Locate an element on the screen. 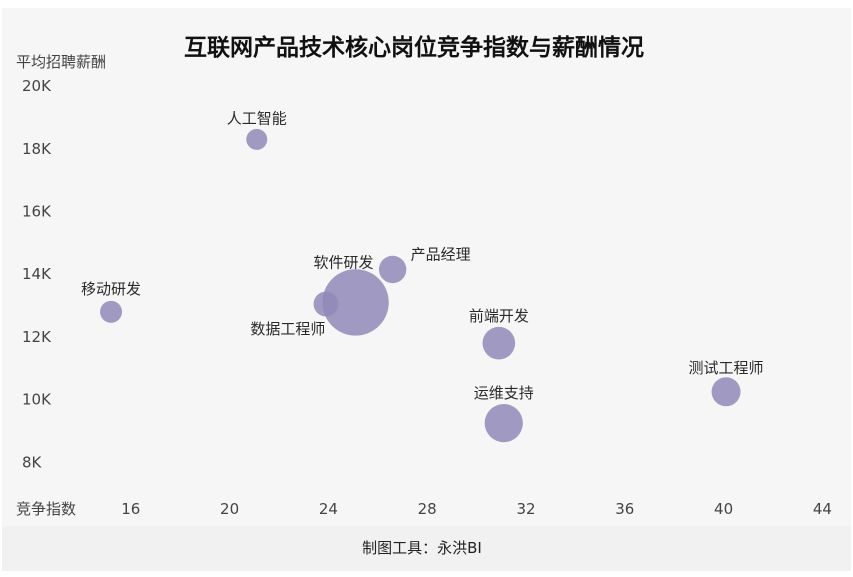 The image size is (853, 577). point-label: 产品经理 is located at coordinates (441, 254).